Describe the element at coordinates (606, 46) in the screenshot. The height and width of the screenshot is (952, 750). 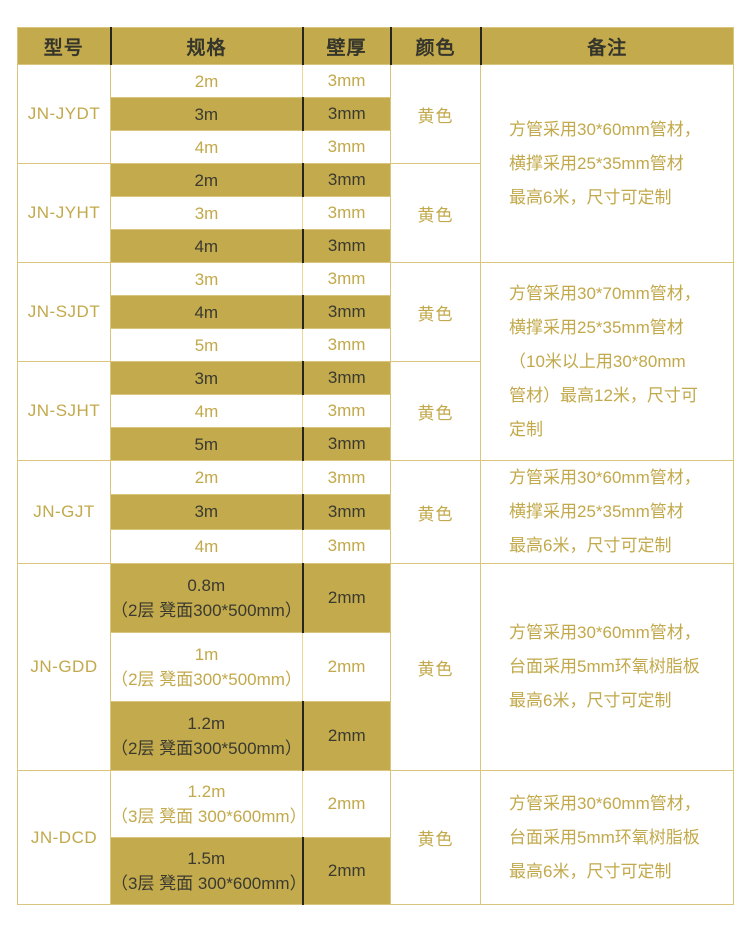
I see `header-cell-remark: 备注` at that location.